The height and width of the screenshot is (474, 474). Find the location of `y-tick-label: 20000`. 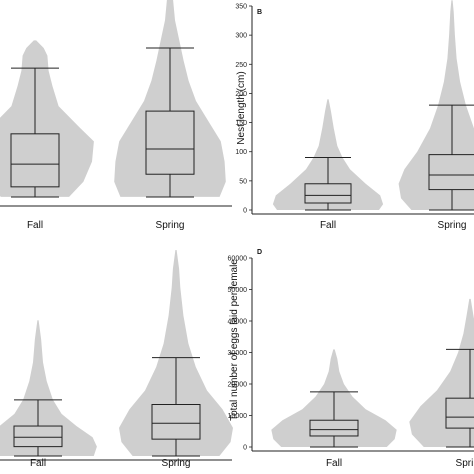

y-tick-label: 20000 is located at coordinates (238, 385).